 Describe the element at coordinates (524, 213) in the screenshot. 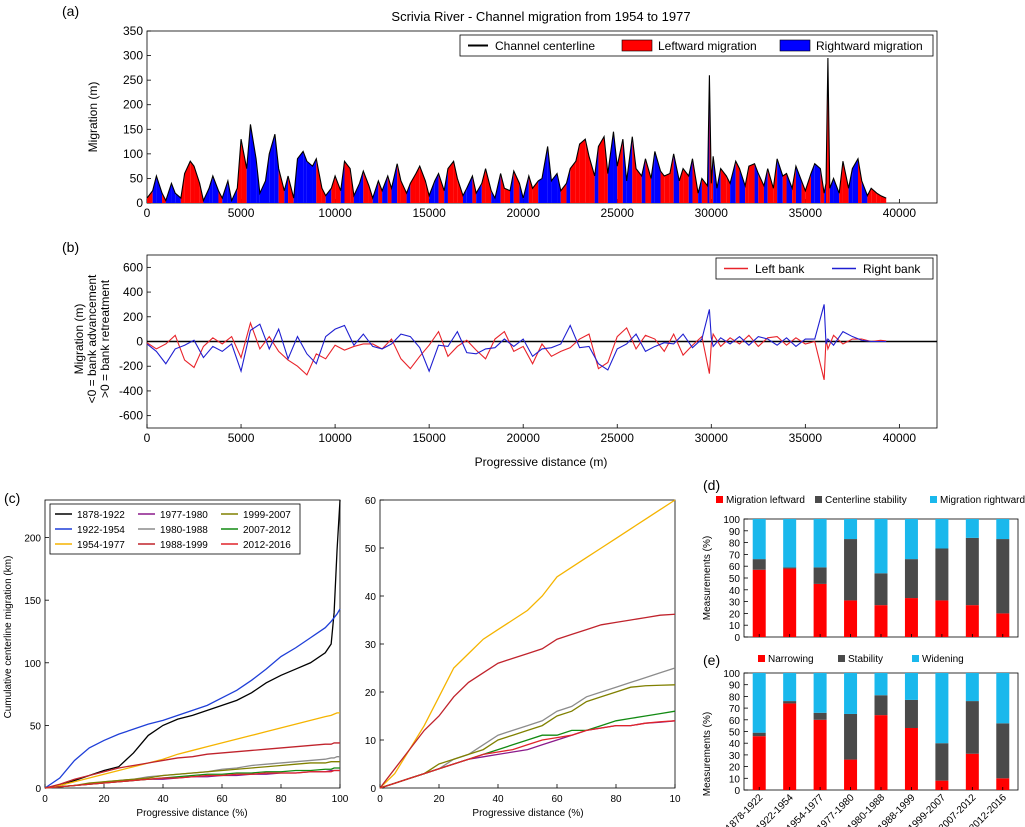

I see `chart-a-xtick-label: 20000` at that location.